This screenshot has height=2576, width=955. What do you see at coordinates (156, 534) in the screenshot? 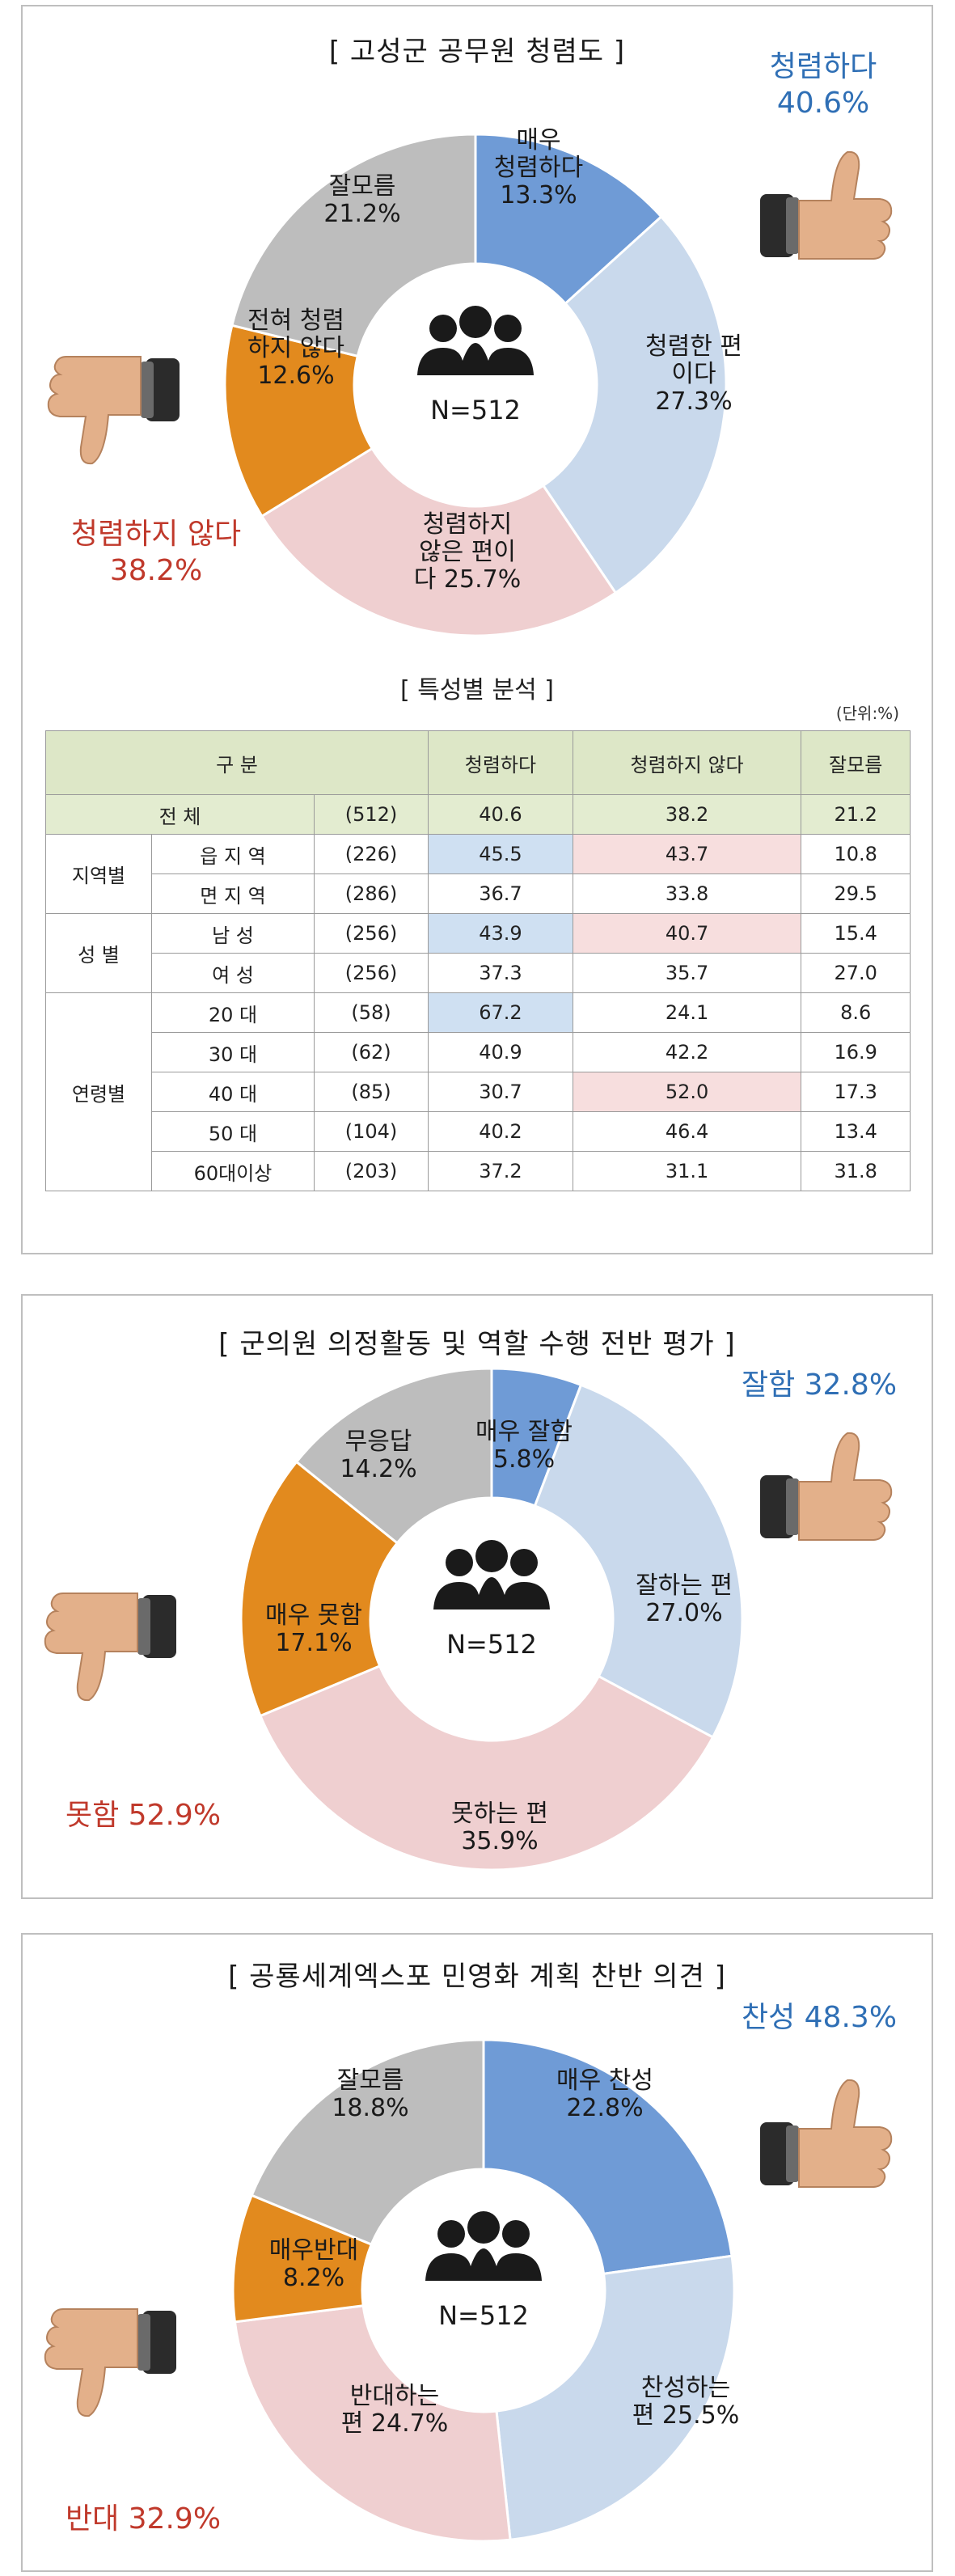
I see `negative-summary-label: 청렴하지 않다` at bounding box center [156, 534].